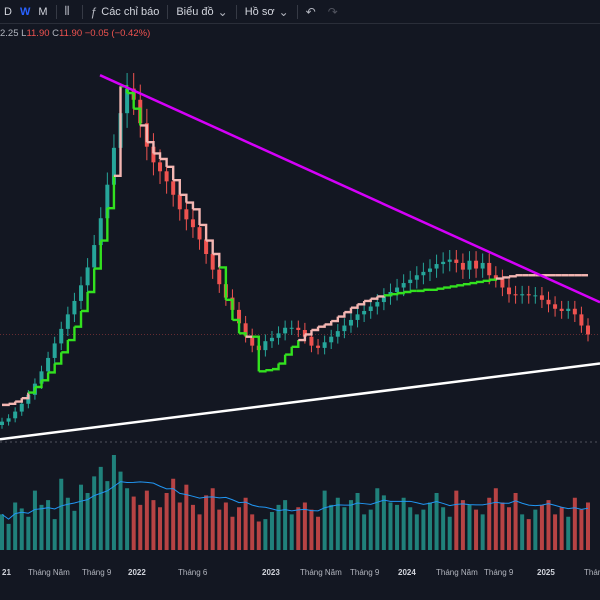 This screenshot has width=600, height=600. What do you see at coordinates (9, 33) in the screenshot?
I see `legend-high: 2.25` at bounding box center [9, 33].